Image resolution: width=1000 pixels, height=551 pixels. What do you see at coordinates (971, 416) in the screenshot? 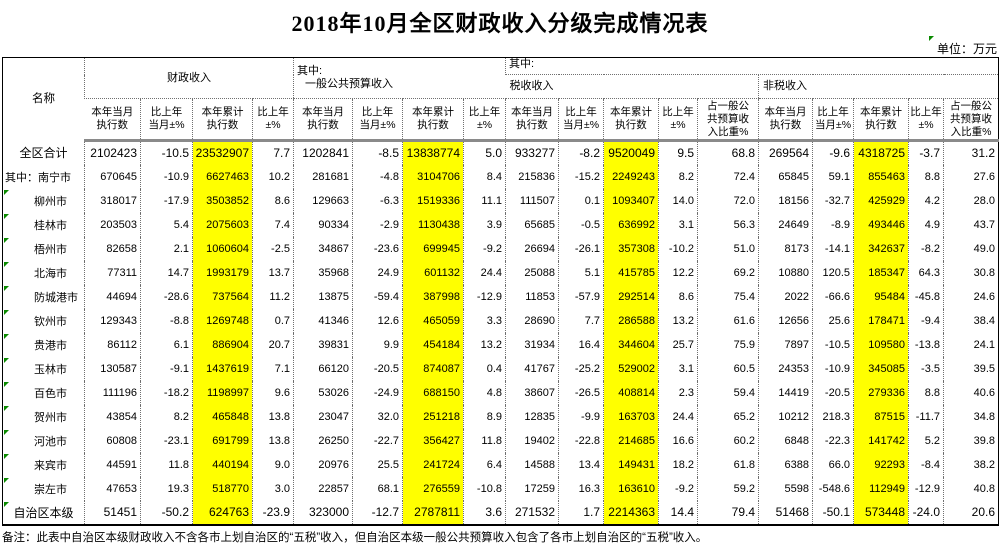
I see `cell: 34.8` at bounding box center [971, 416].